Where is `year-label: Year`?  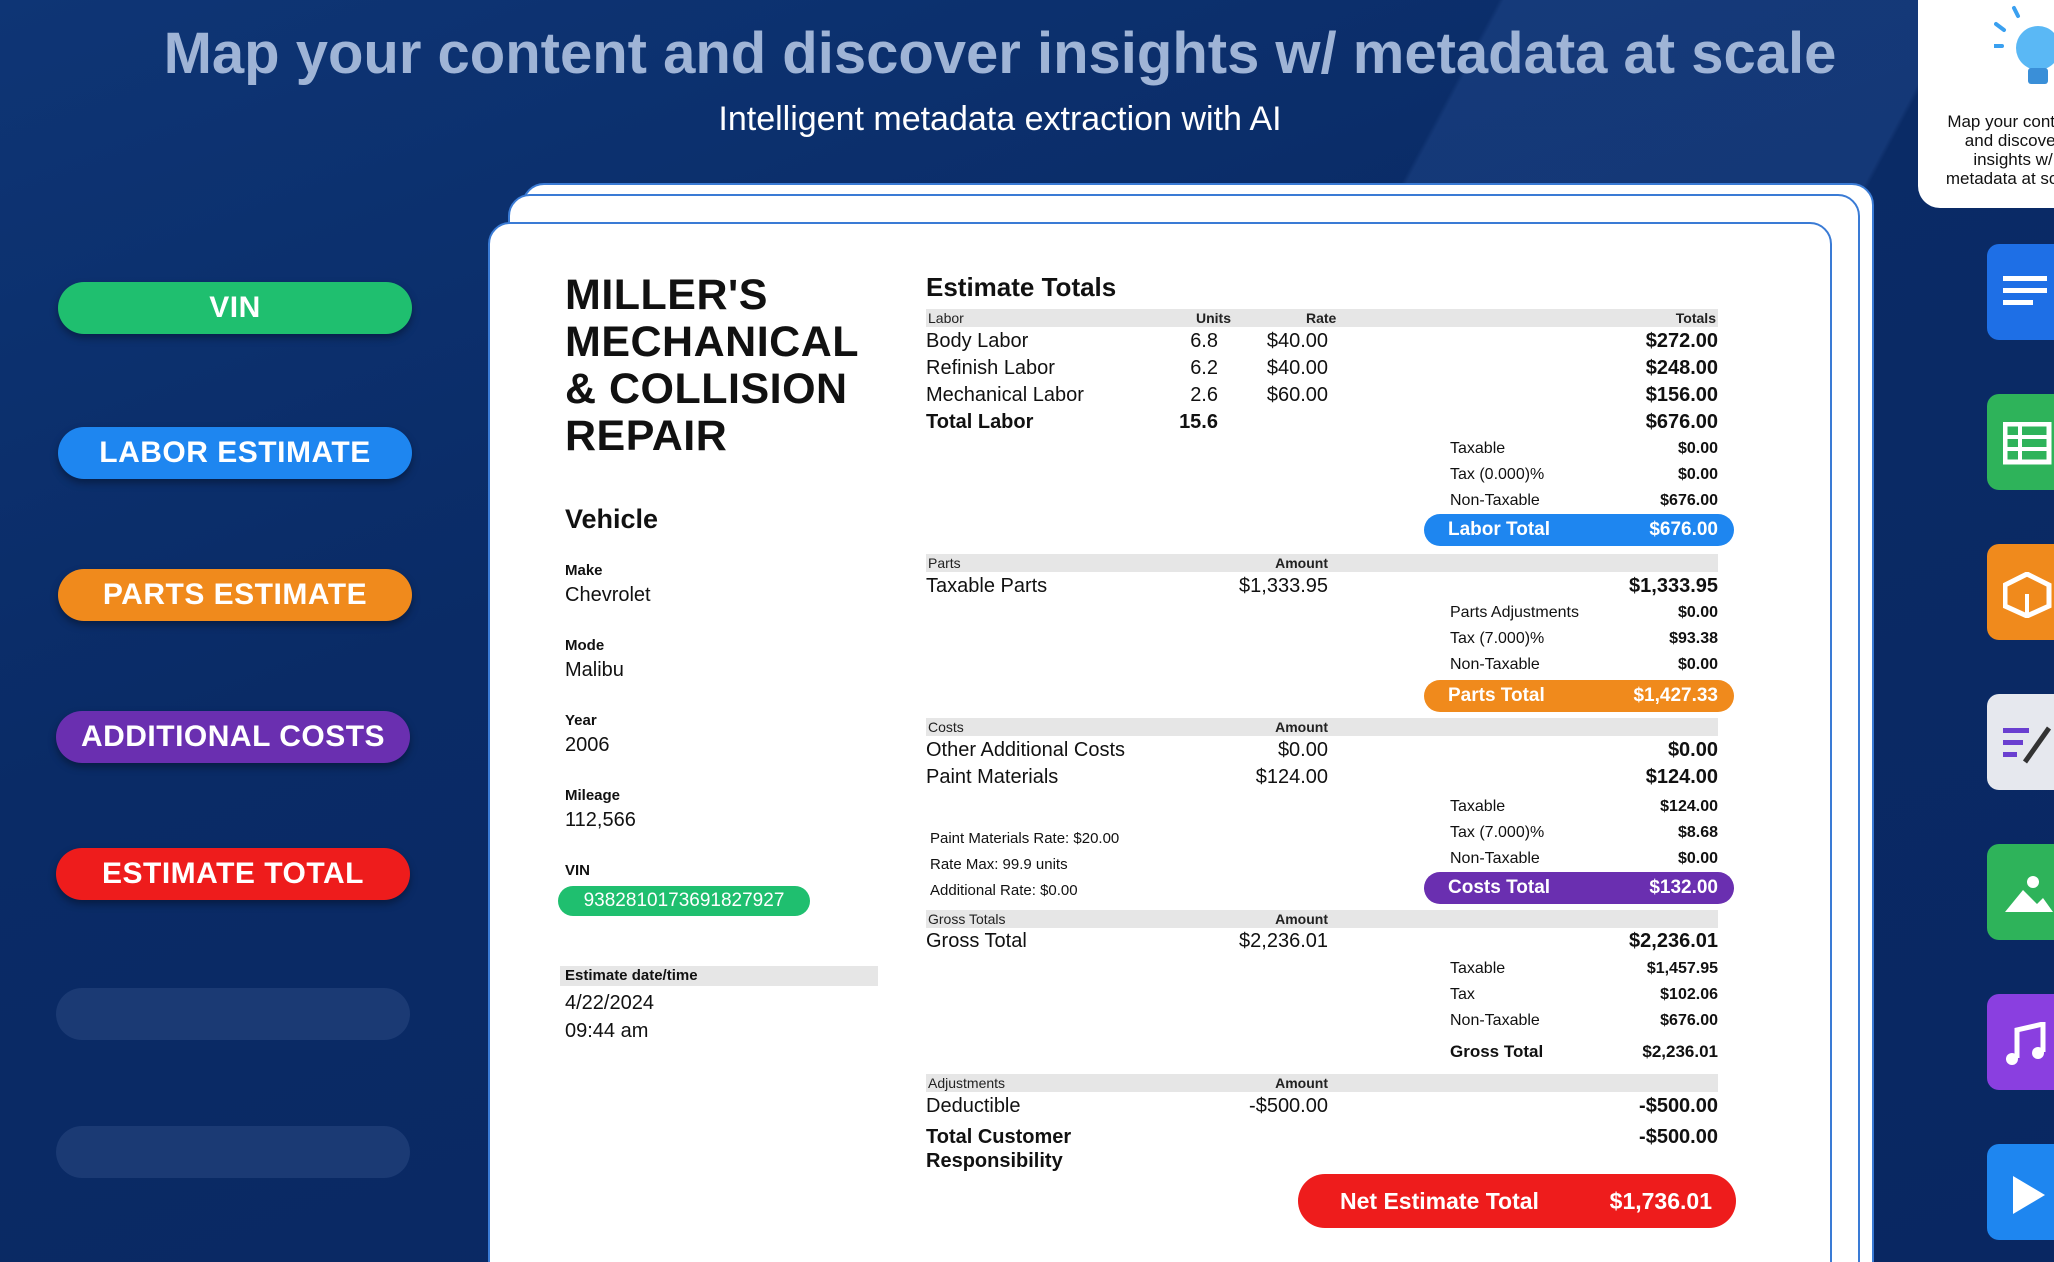 year-label: Year is located at coordinates (581, 720).